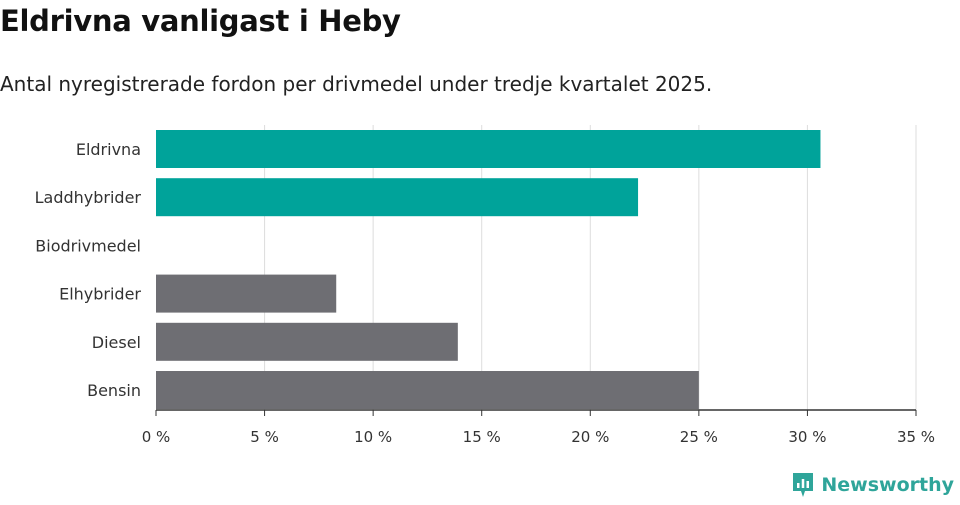 The height and width of the screenshot is (505, 960). What do you see at coordinates (156, 437) in the screenshot?
I see `x-tick-label: 0 %` at bounding box center [156, 437].